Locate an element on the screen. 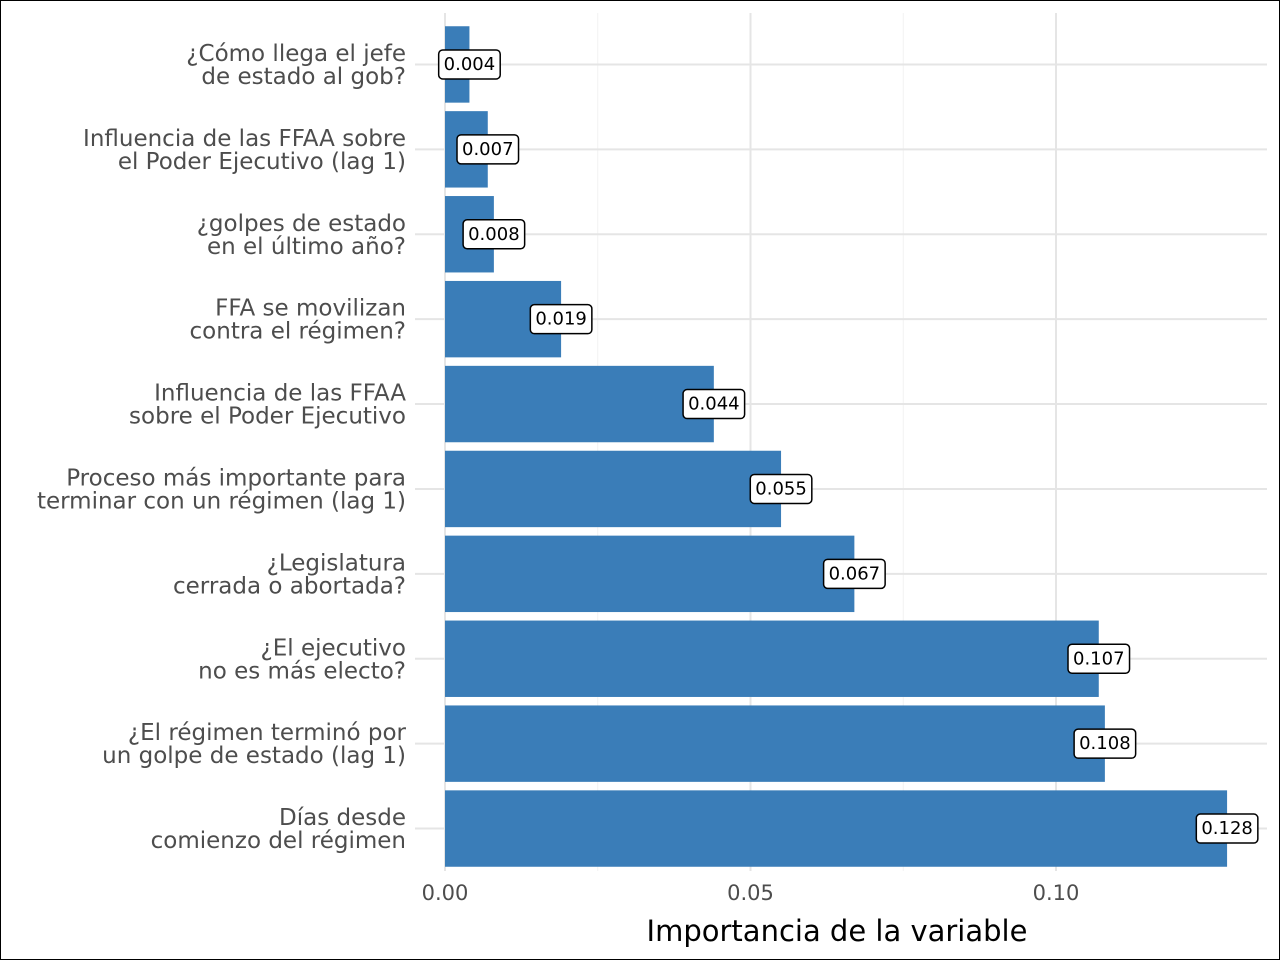 Image resolution: width=1280 pixels, height=960 pixels. y-tick-label-line: FFA se movilizan is located at coordinates (310, 309).